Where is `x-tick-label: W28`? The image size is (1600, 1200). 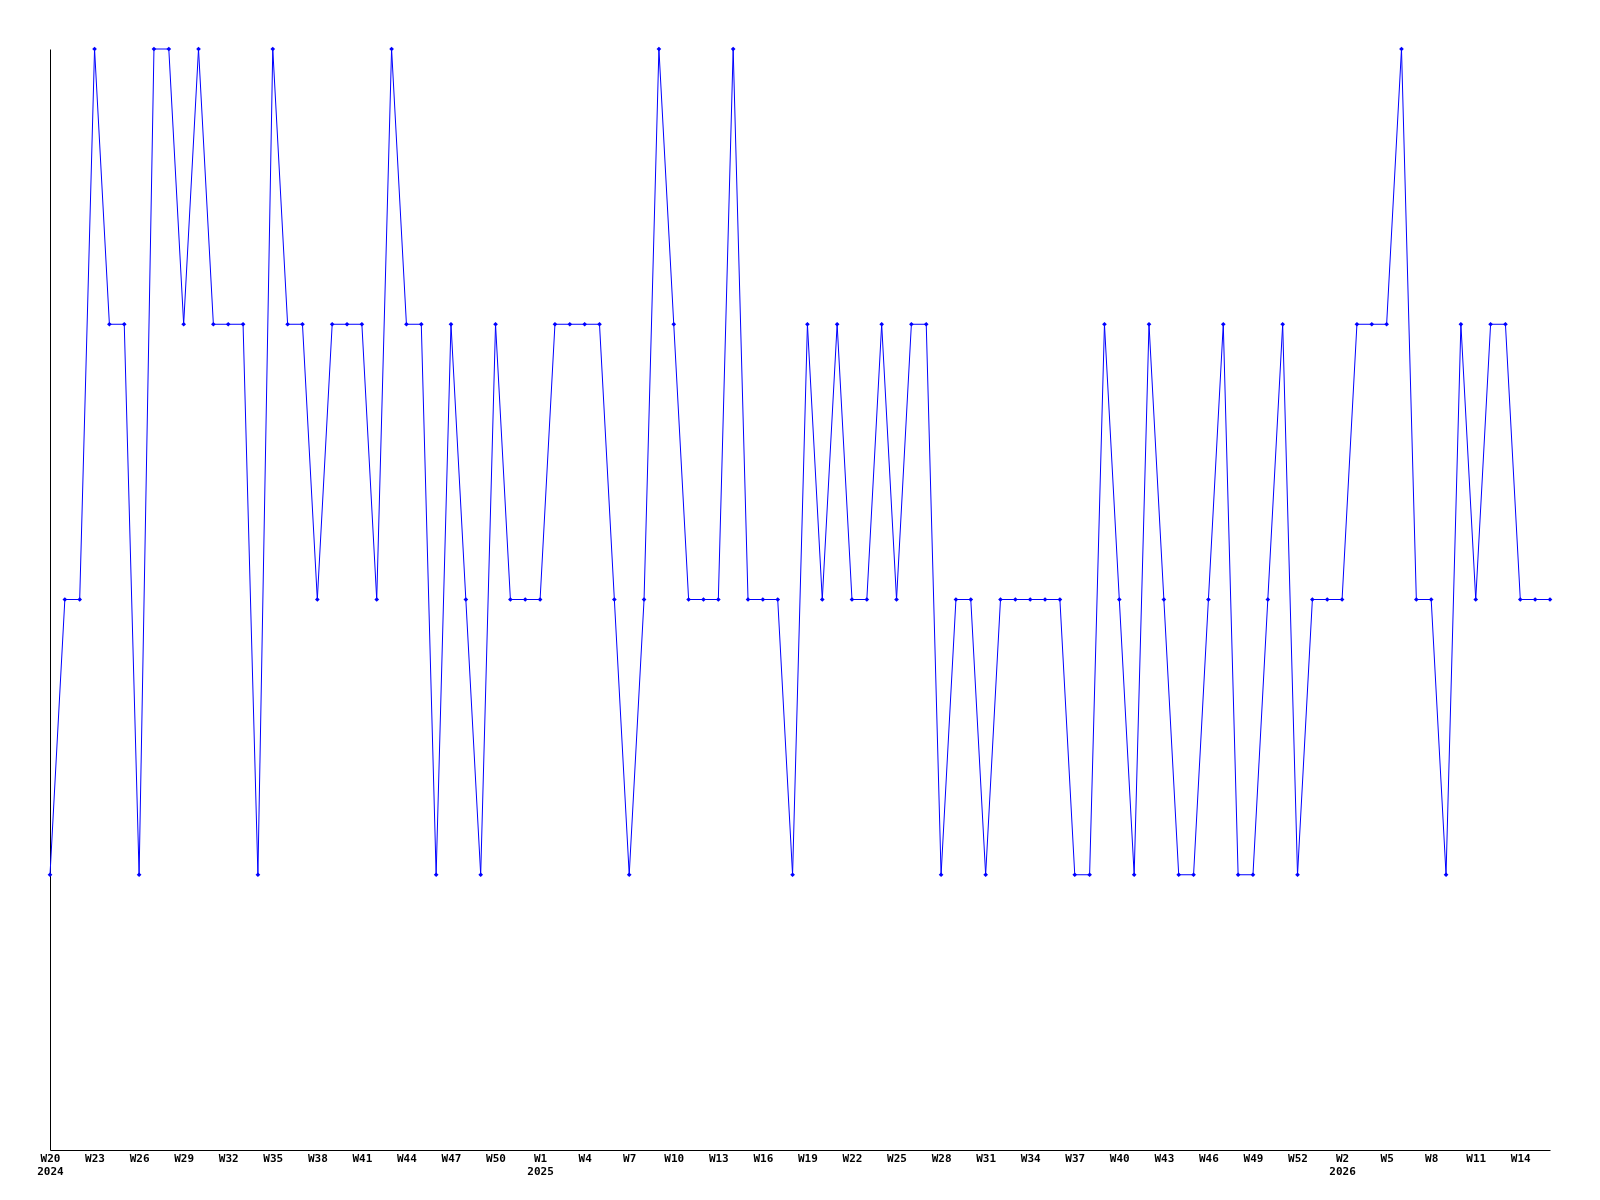
x-tick-label: W28 is located at coordinates (941, 1158).